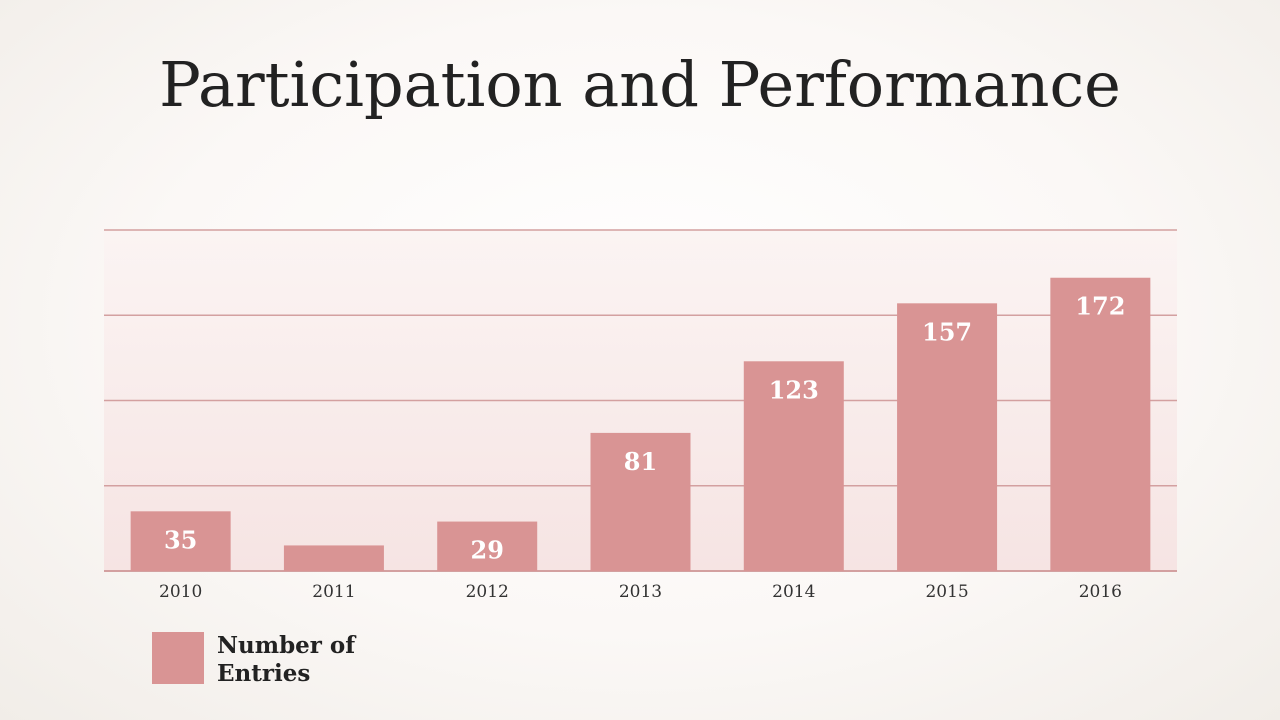 The image size is (1280, 720). I want to click on legend-swatch, so click(178, 658).